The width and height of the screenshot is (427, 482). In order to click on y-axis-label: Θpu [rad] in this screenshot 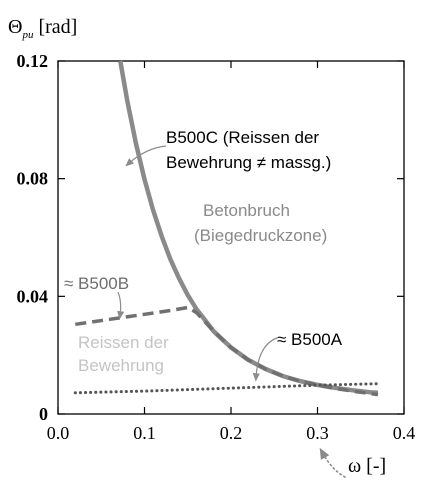, I will do `click(42, 28)`.